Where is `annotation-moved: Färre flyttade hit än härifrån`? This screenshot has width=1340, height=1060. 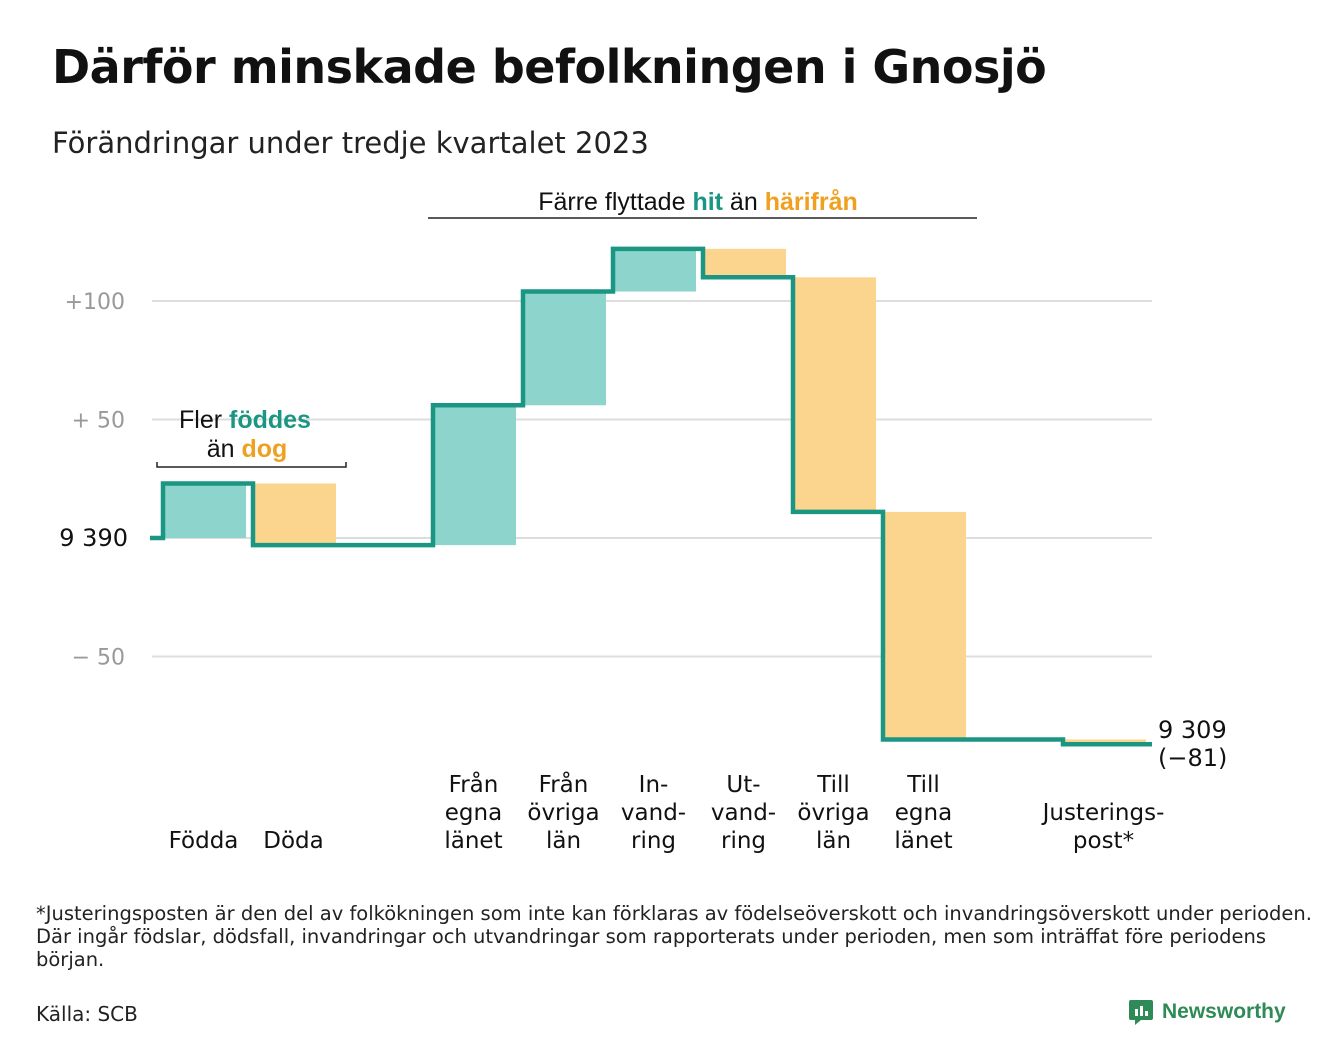 annotation-moved: Färre flyttade hit än härifrån is located at coordinates (698, 202).